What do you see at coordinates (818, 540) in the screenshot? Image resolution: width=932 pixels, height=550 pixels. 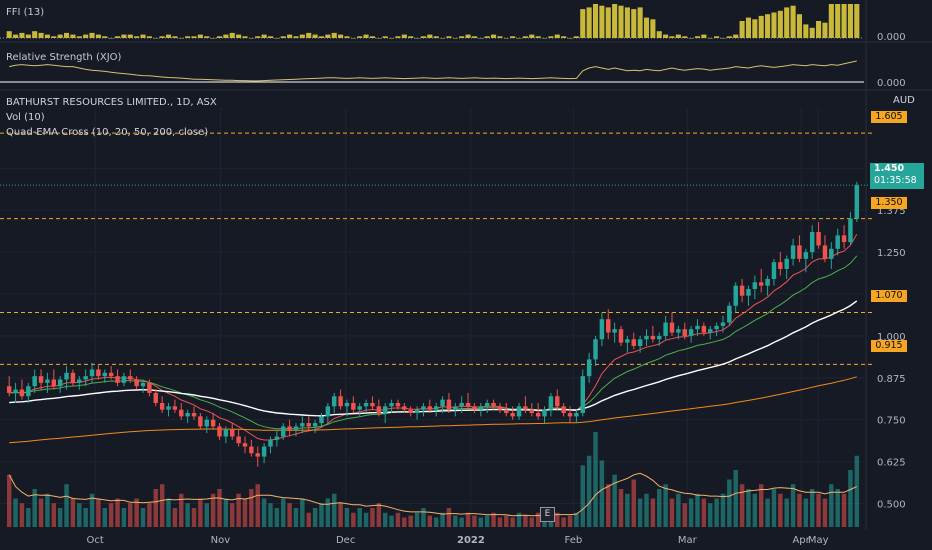 I see `x-tick-label: May` at bounding box center [818, 540].